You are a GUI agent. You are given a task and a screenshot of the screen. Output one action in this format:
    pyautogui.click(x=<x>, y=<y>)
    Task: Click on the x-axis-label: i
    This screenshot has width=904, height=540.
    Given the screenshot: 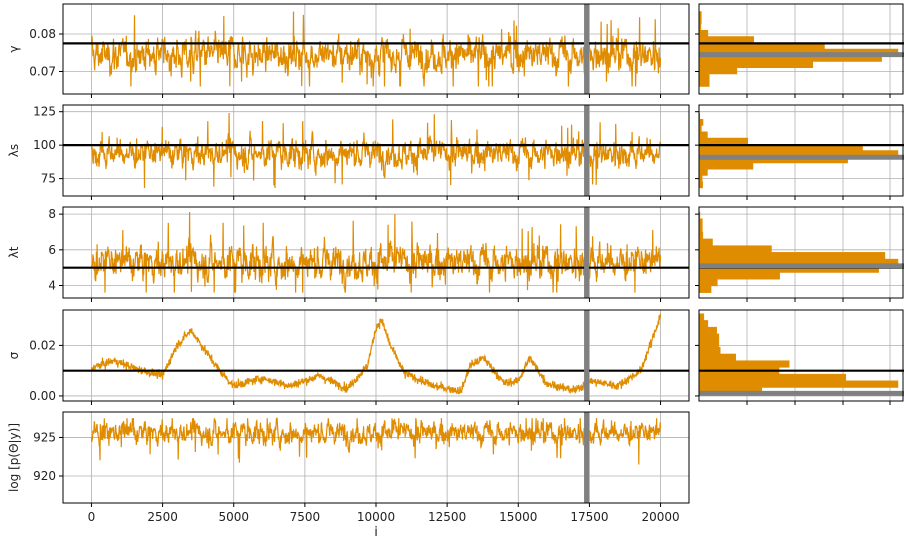 What is the action you would take?
    pyautogui.click(x=376, y=532)
    